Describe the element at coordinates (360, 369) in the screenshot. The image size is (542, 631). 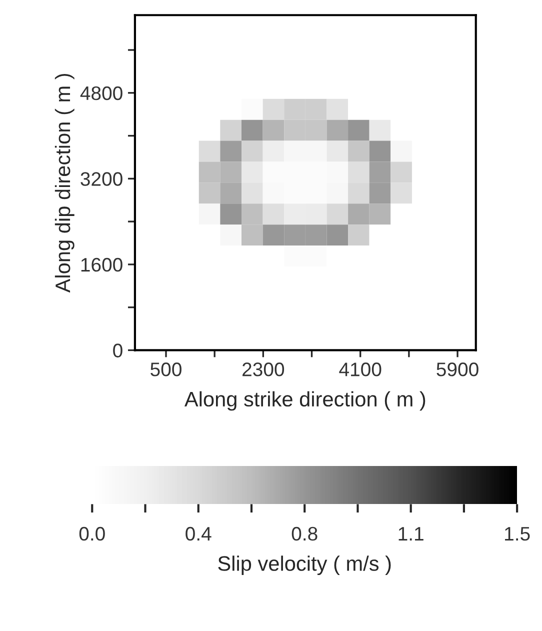
I see `x-tick-label: 4100` at that location.